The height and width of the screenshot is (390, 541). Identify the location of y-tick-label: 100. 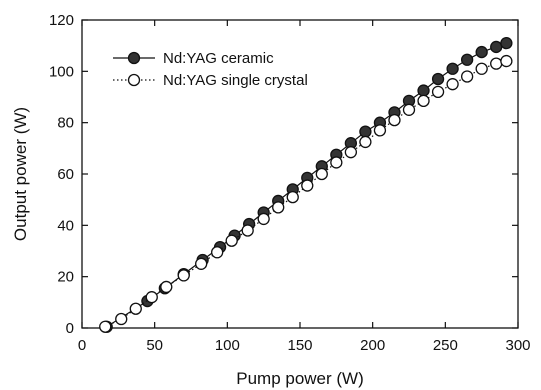
(61, 71).